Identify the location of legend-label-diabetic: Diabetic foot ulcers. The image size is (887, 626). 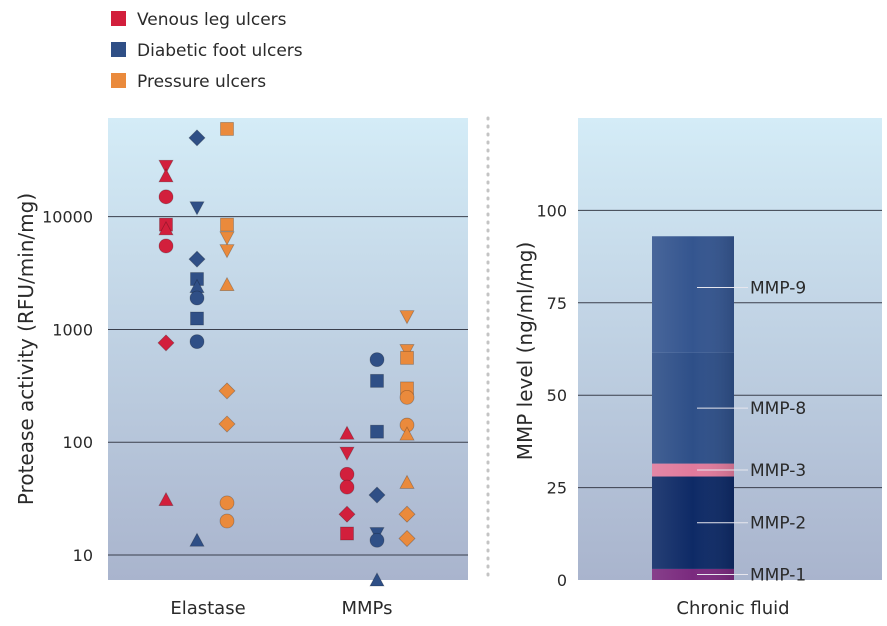
(220, 51).